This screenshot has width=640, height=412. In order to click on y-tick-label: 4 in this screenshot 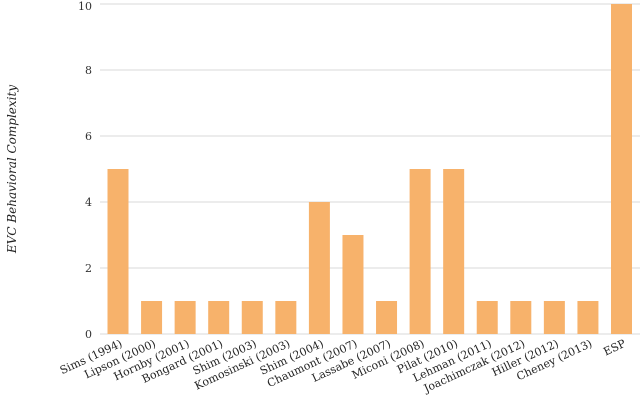, I will do `click(88, 202)`.